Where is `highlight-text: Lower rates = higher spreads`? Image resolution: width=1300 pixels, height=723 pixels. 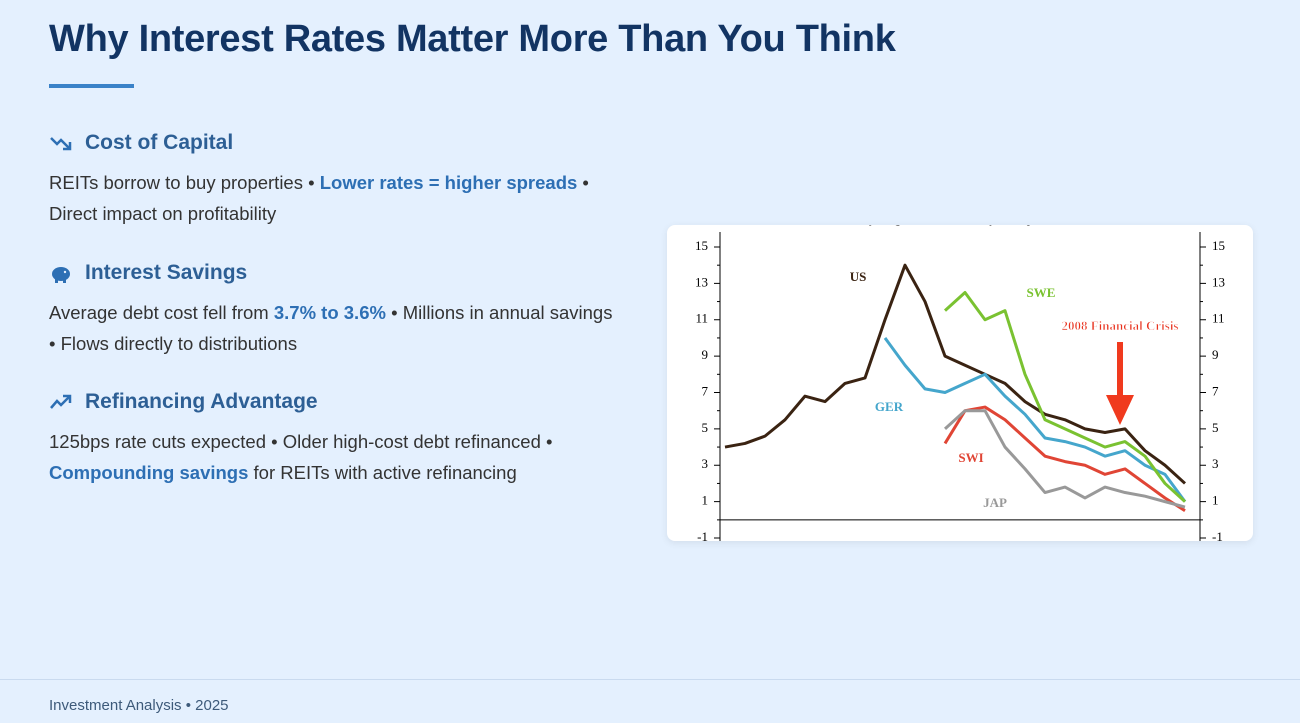
highlight-text: Lower rates = higher spreads is located at coordinates (448, 182).